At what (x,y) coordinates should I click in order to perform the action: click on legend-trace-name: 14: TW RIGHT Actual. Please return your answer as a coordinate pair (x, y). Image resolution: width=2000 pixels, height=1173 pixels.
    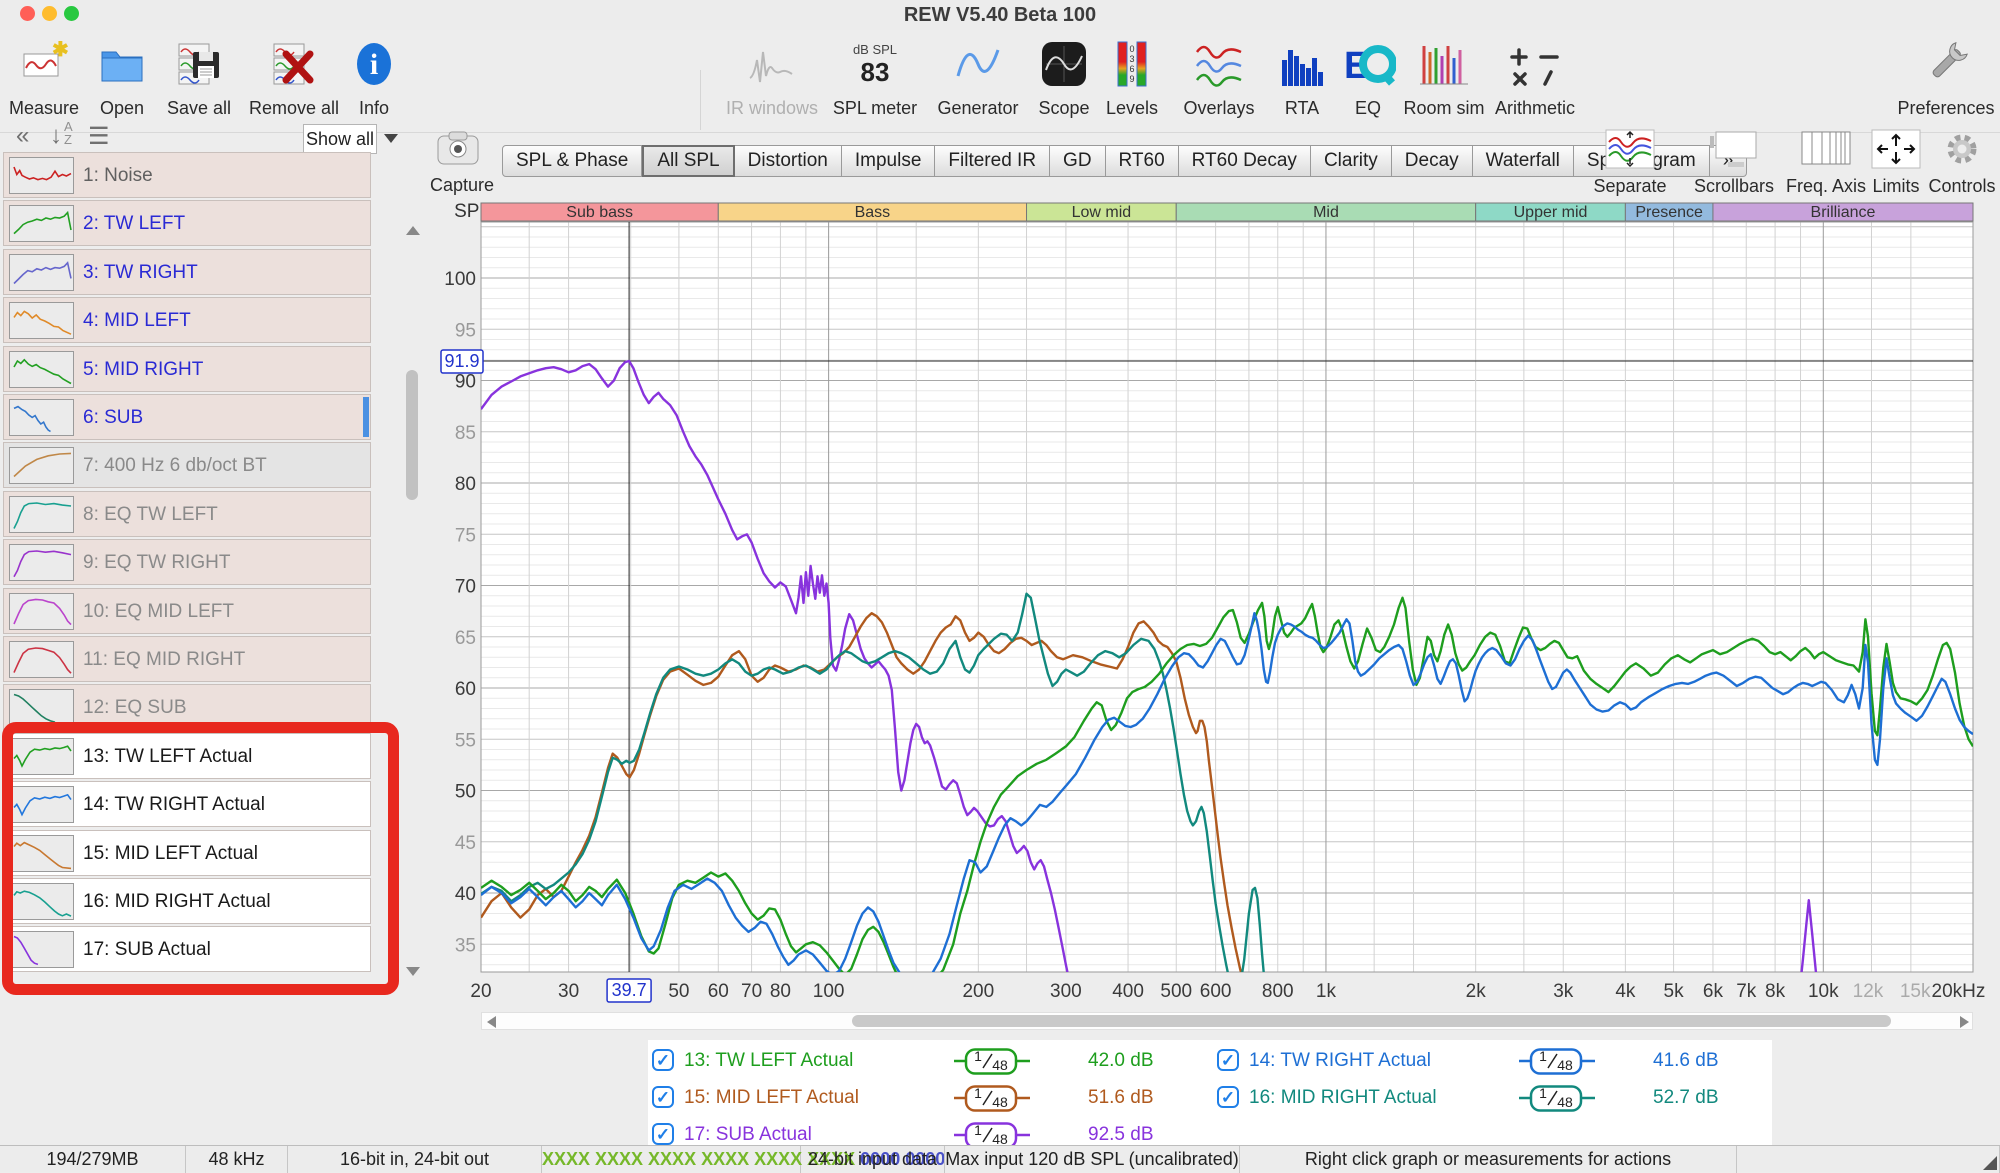
    Looking at the image, I should click on (1340, 1061).